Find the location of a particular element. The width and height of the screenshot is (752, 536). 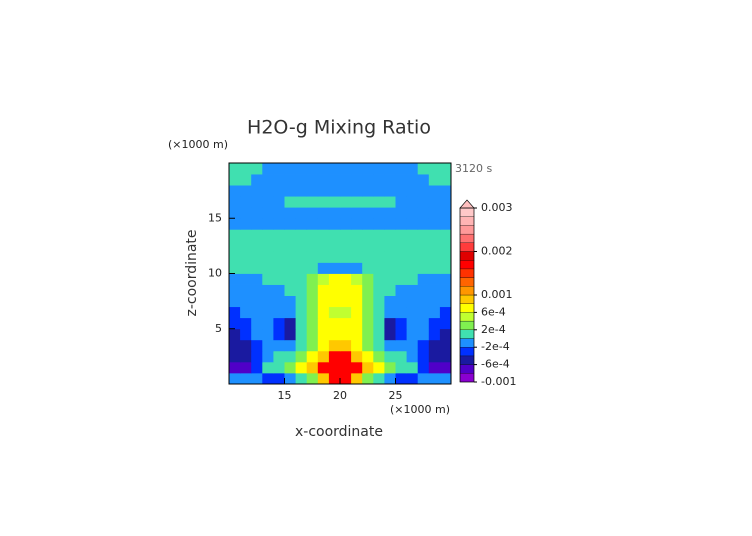

y-tick-label: 5 is located at coordinates (218, 328).